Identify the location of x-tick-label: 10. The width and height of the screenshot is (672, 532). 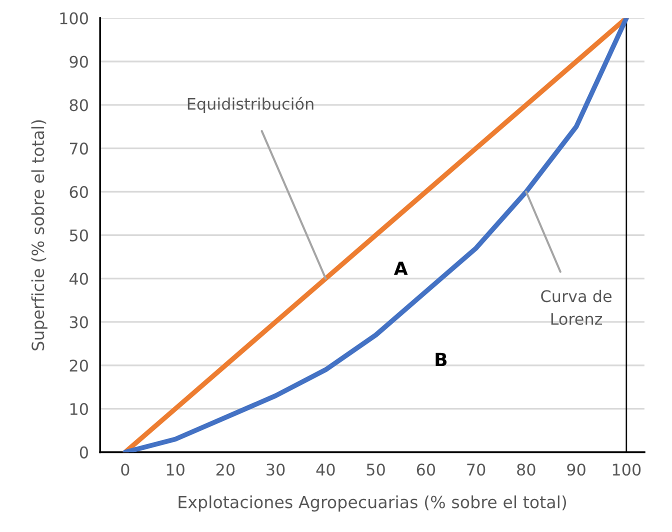
(175, 470).